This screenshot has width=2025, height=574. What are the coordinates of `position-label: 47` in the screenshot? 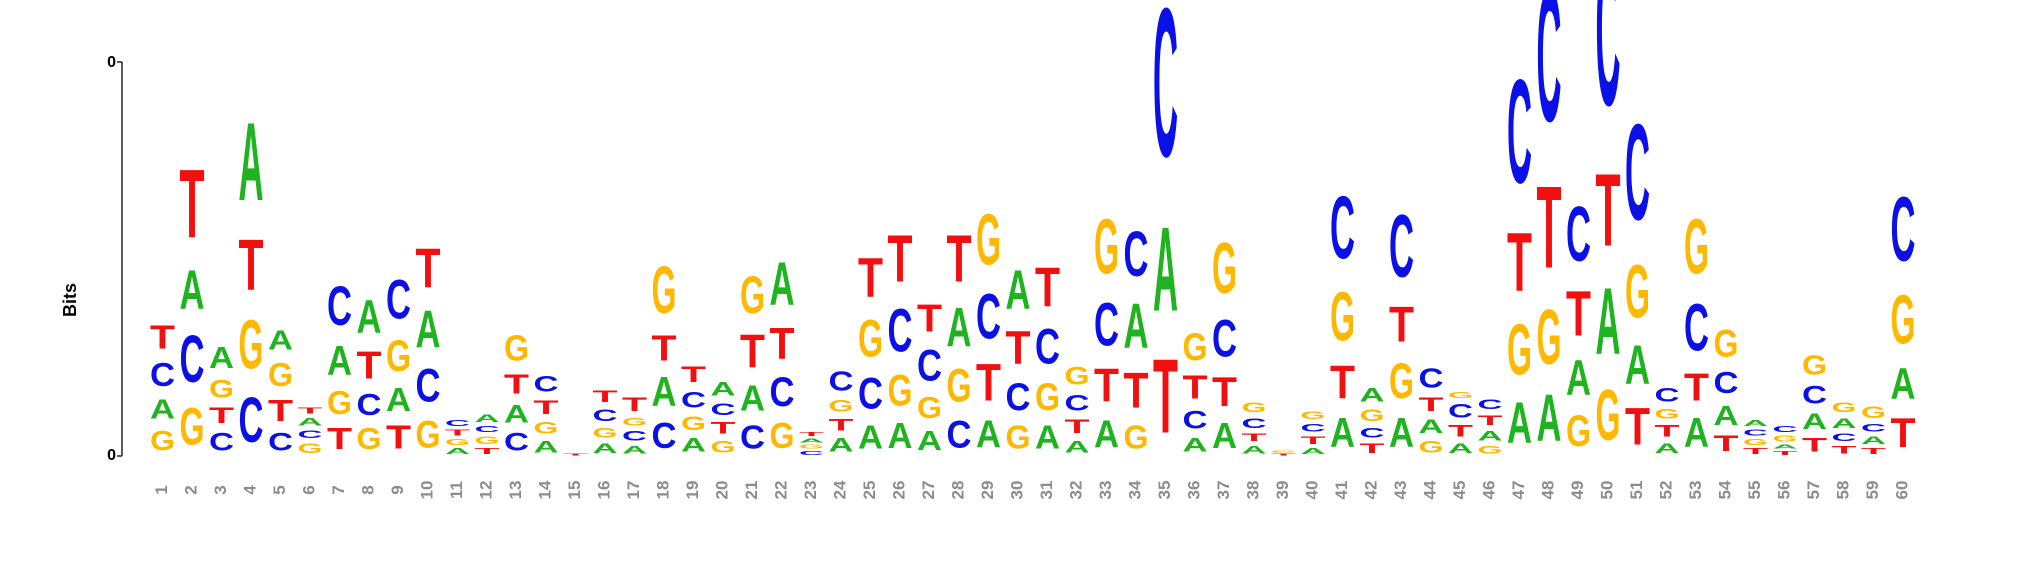 It's located at (1518, 490).